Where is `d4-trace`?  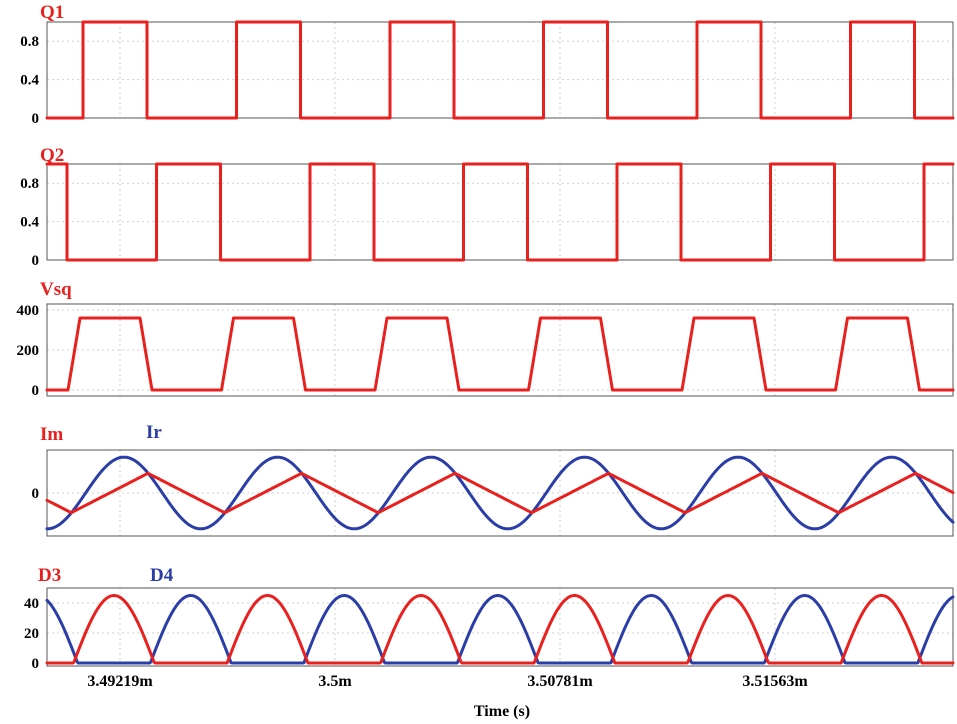
d4-trace is located at coordinates (500, 629).